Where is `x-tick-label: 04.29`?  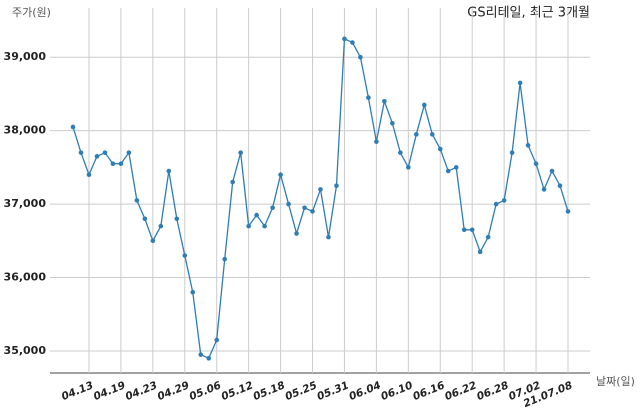 x-tick-label: 04.29 is located at coordinates (173, 391).